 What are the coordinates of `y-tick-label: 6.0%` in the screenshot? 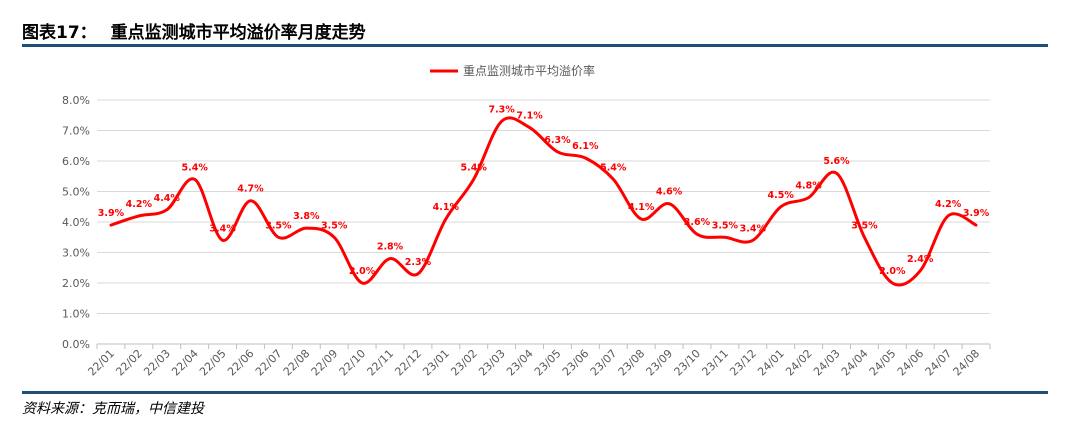 It's located at (76, 161).